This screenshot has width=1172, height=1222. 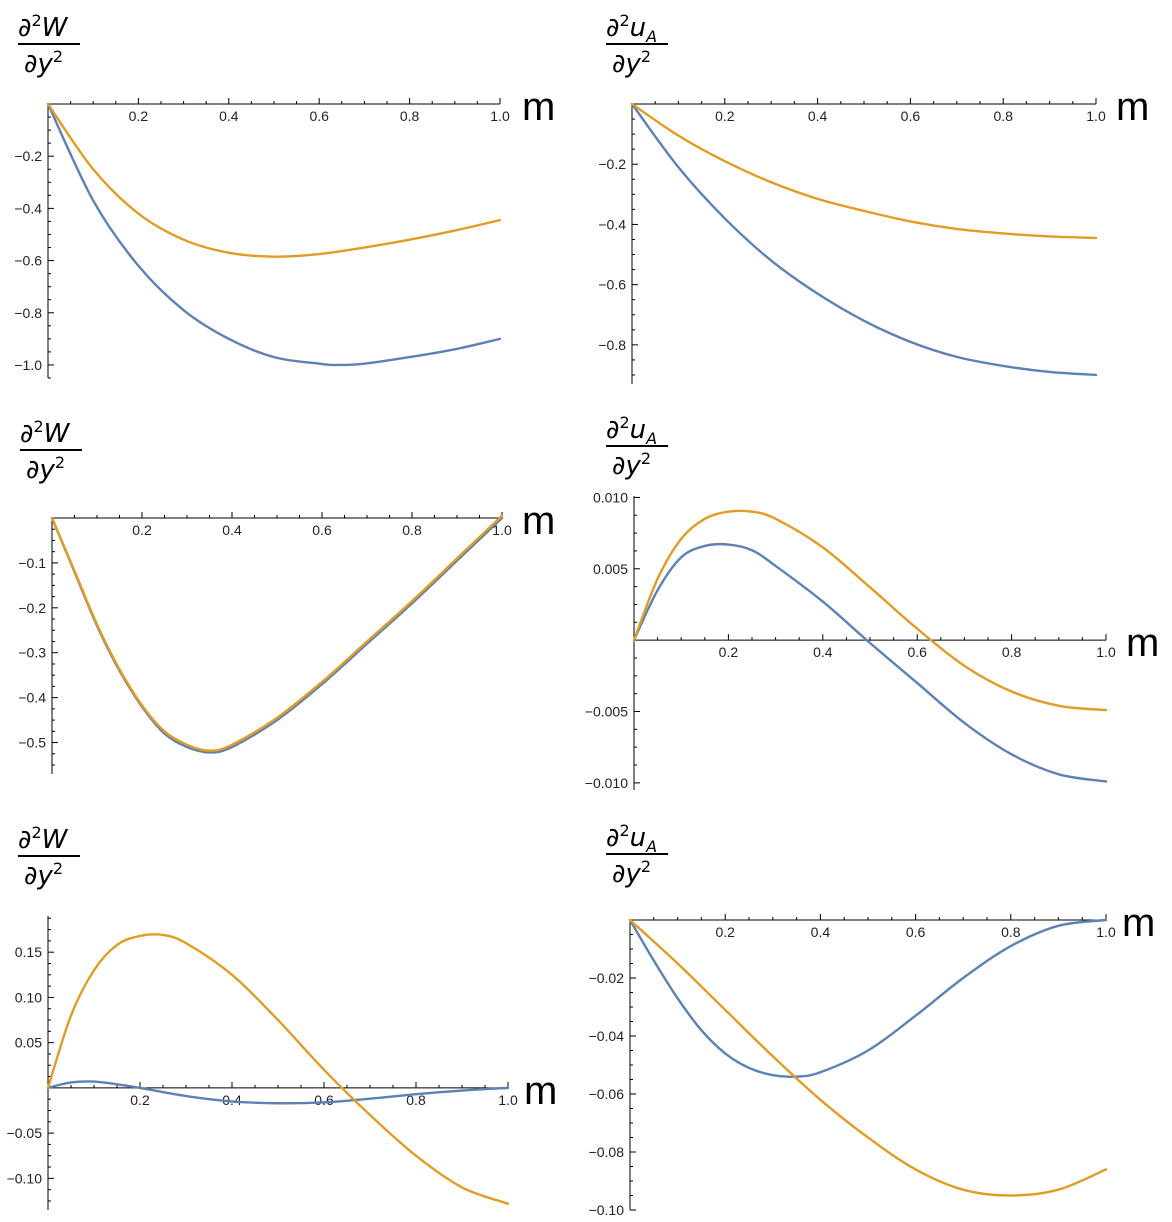 I want to click on y-tick-label: 0.05, so click(x=28, y=1043).